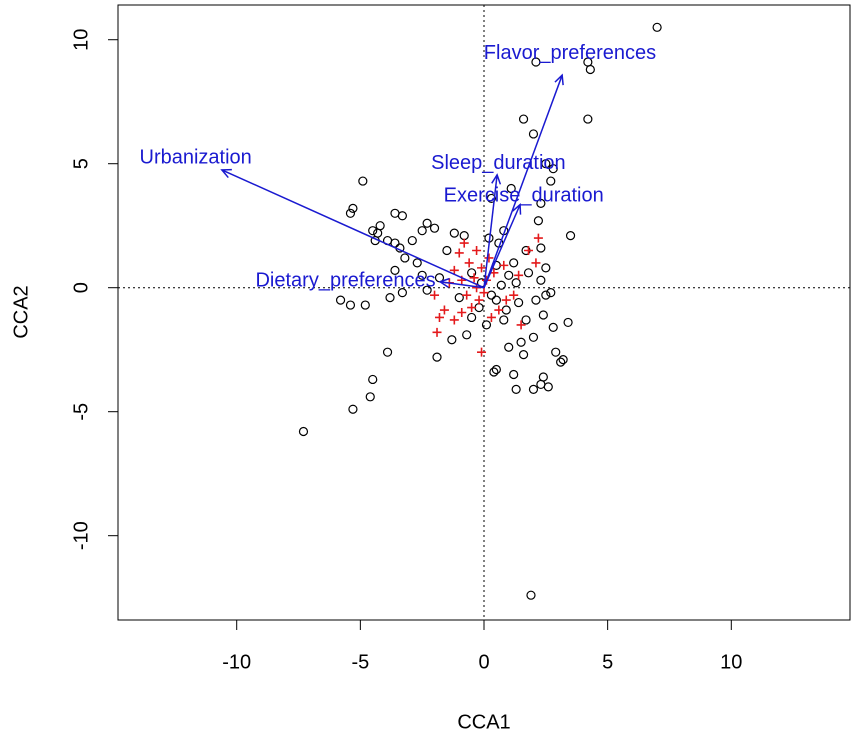  What do you see at coordinates (81, 40) in the screenshot?
I see `y-tick-label: 10` at bounding box center [81, 40].